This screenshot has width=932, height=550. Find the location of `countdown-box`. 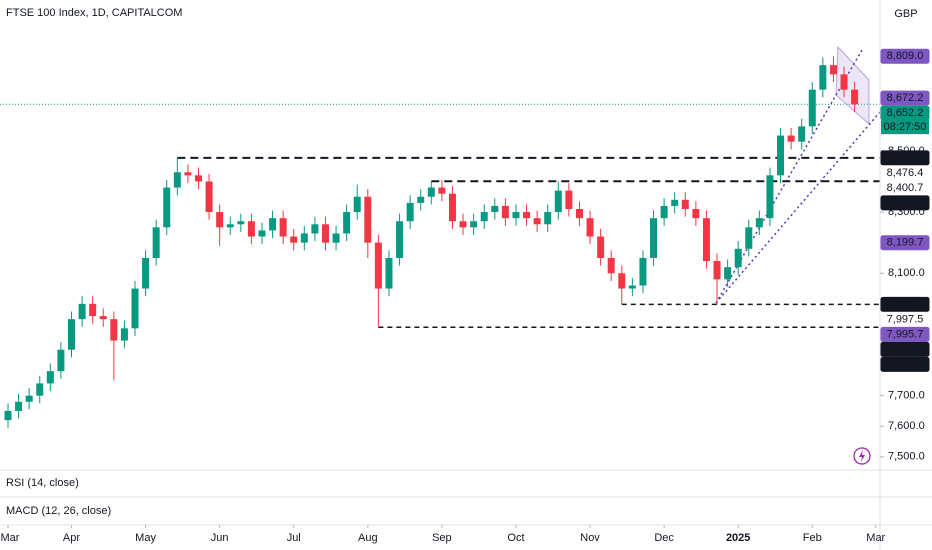

countdown-box is located at coordinates (905, 127).